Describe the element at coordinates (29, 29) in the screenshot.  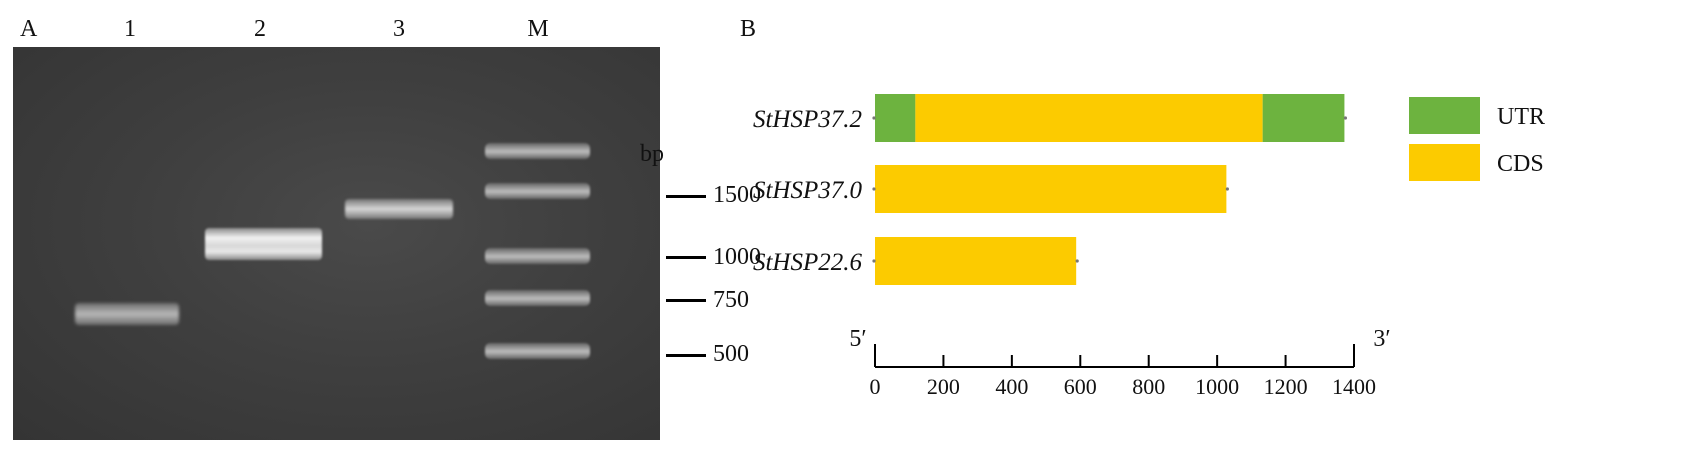
I see `panel-a-label: A` at that location.